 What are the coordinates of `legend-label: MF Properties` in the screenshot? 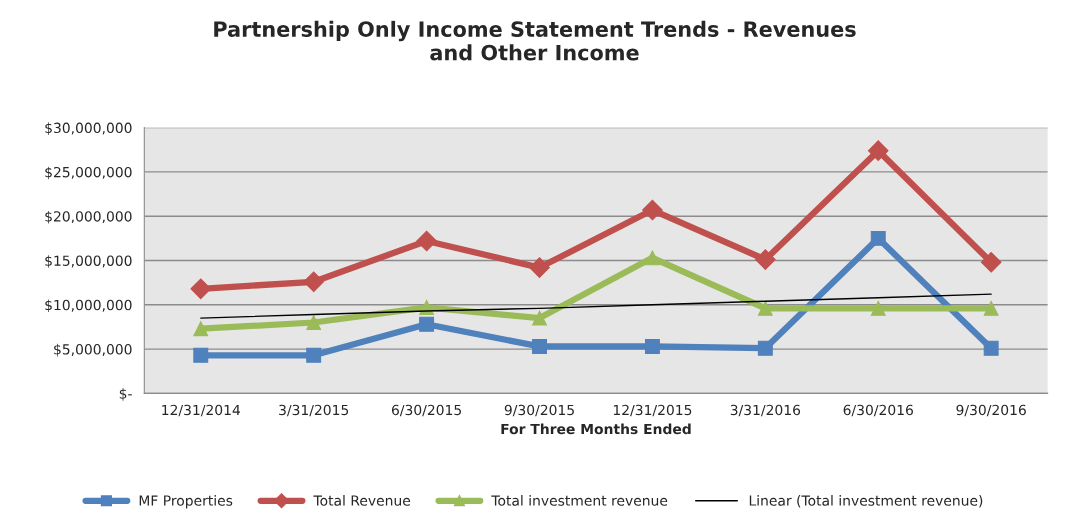 It's located at (186, 502).